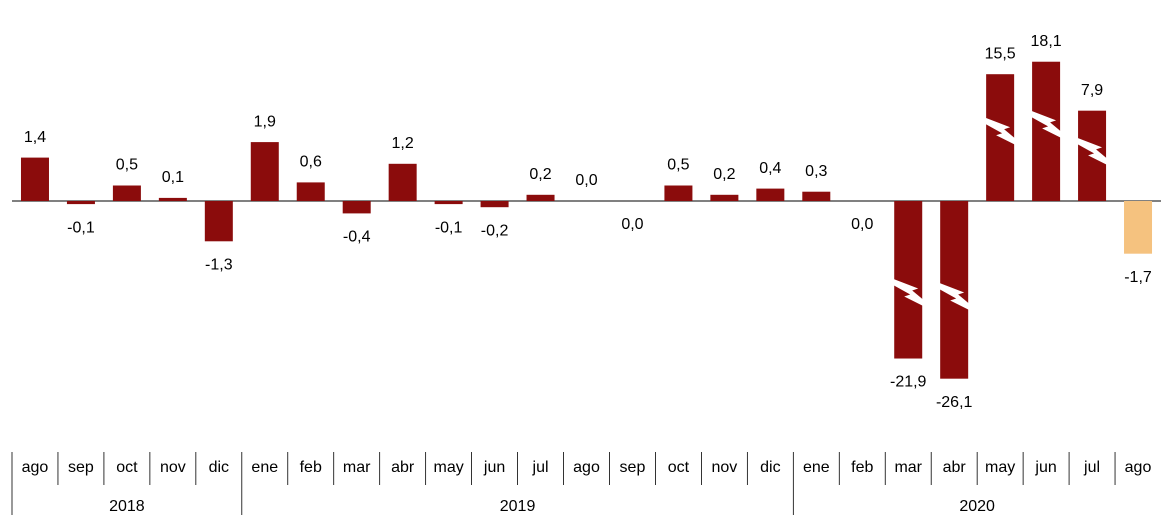 The image size is (1161, 515). What do you see at coordinates (816, 171) in the screenshot?
I see `value-label: 0,3` at bounding box center [816, 171].